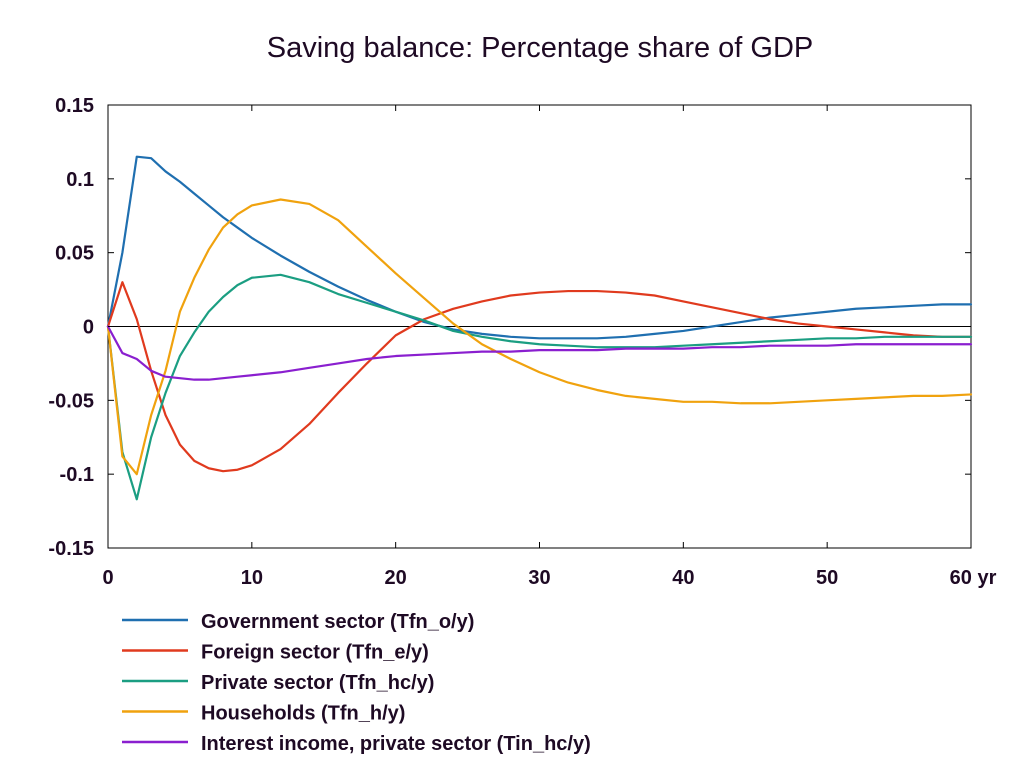 The image size is (1024, 778). Describe the element at coordinates (973, 578) in the screenshot. I see `x-tick-label: 60 yr` at that location.